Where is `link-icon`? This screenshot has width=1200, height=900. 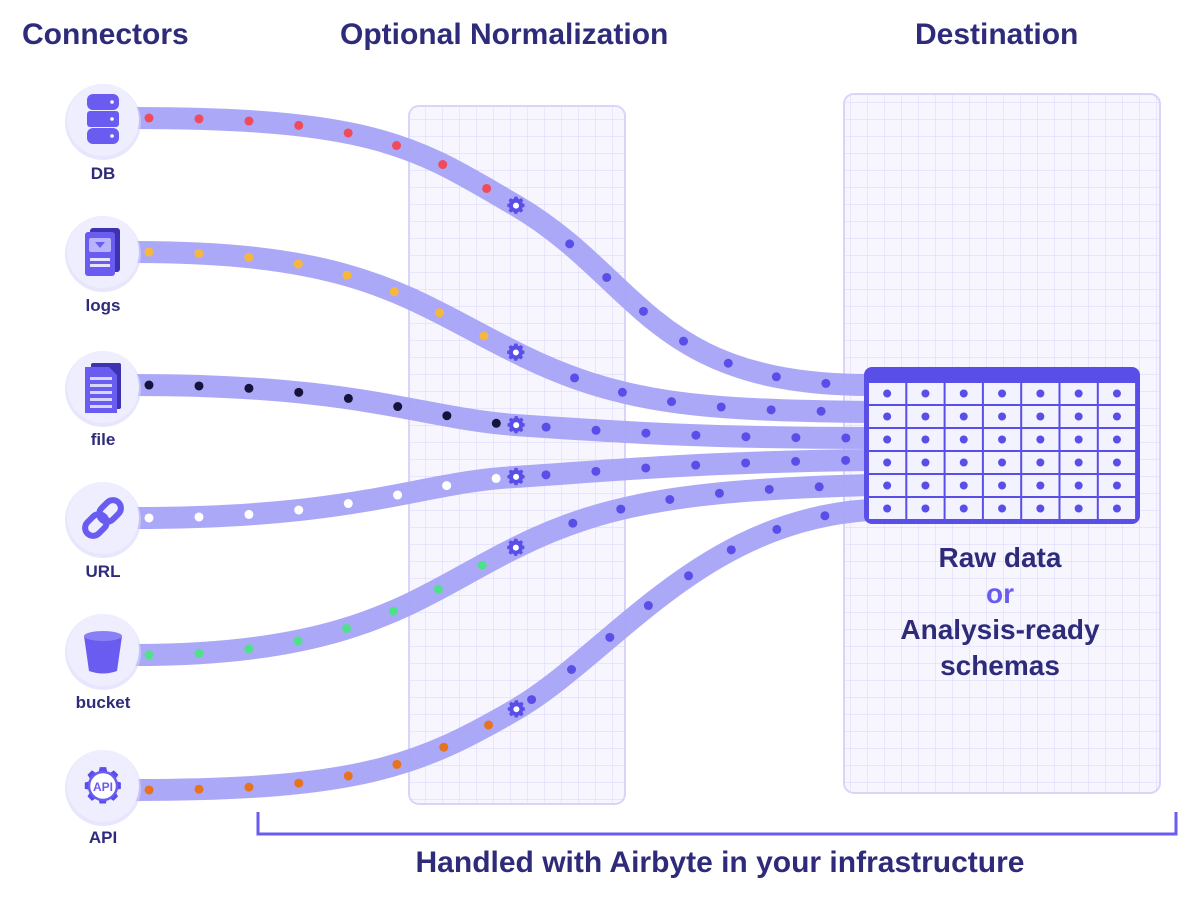 link-icon is located at coordinates (103, 518).